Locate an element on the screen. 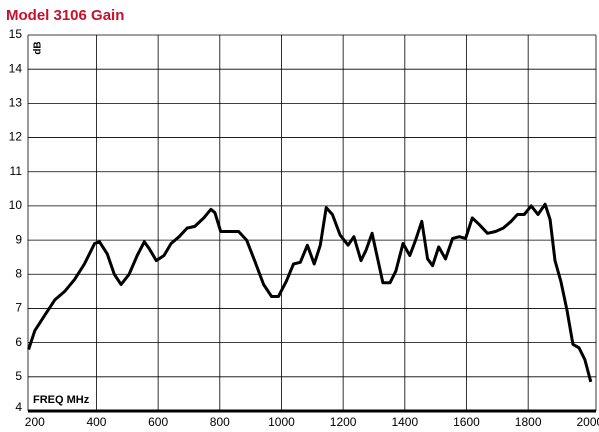 This screenshot has width=599, height=432. y-tick-label: 12 is located at coordinates (16, 137).